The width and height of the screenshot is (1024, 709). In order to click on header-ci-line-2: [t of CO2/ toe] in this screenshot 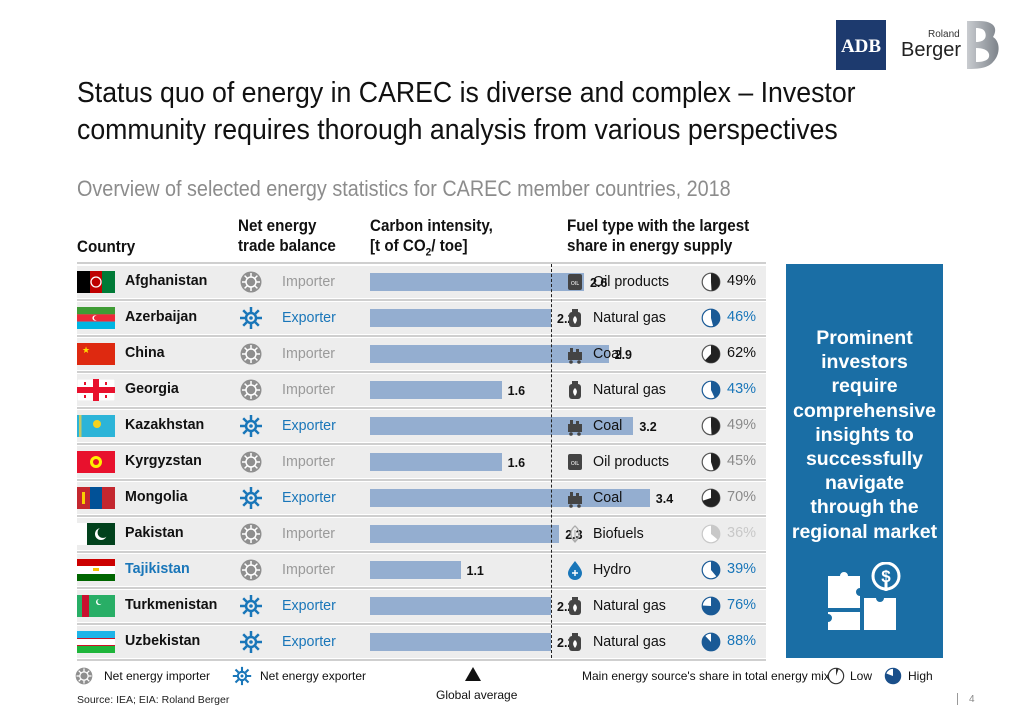, I will do `click(431, 249)`.